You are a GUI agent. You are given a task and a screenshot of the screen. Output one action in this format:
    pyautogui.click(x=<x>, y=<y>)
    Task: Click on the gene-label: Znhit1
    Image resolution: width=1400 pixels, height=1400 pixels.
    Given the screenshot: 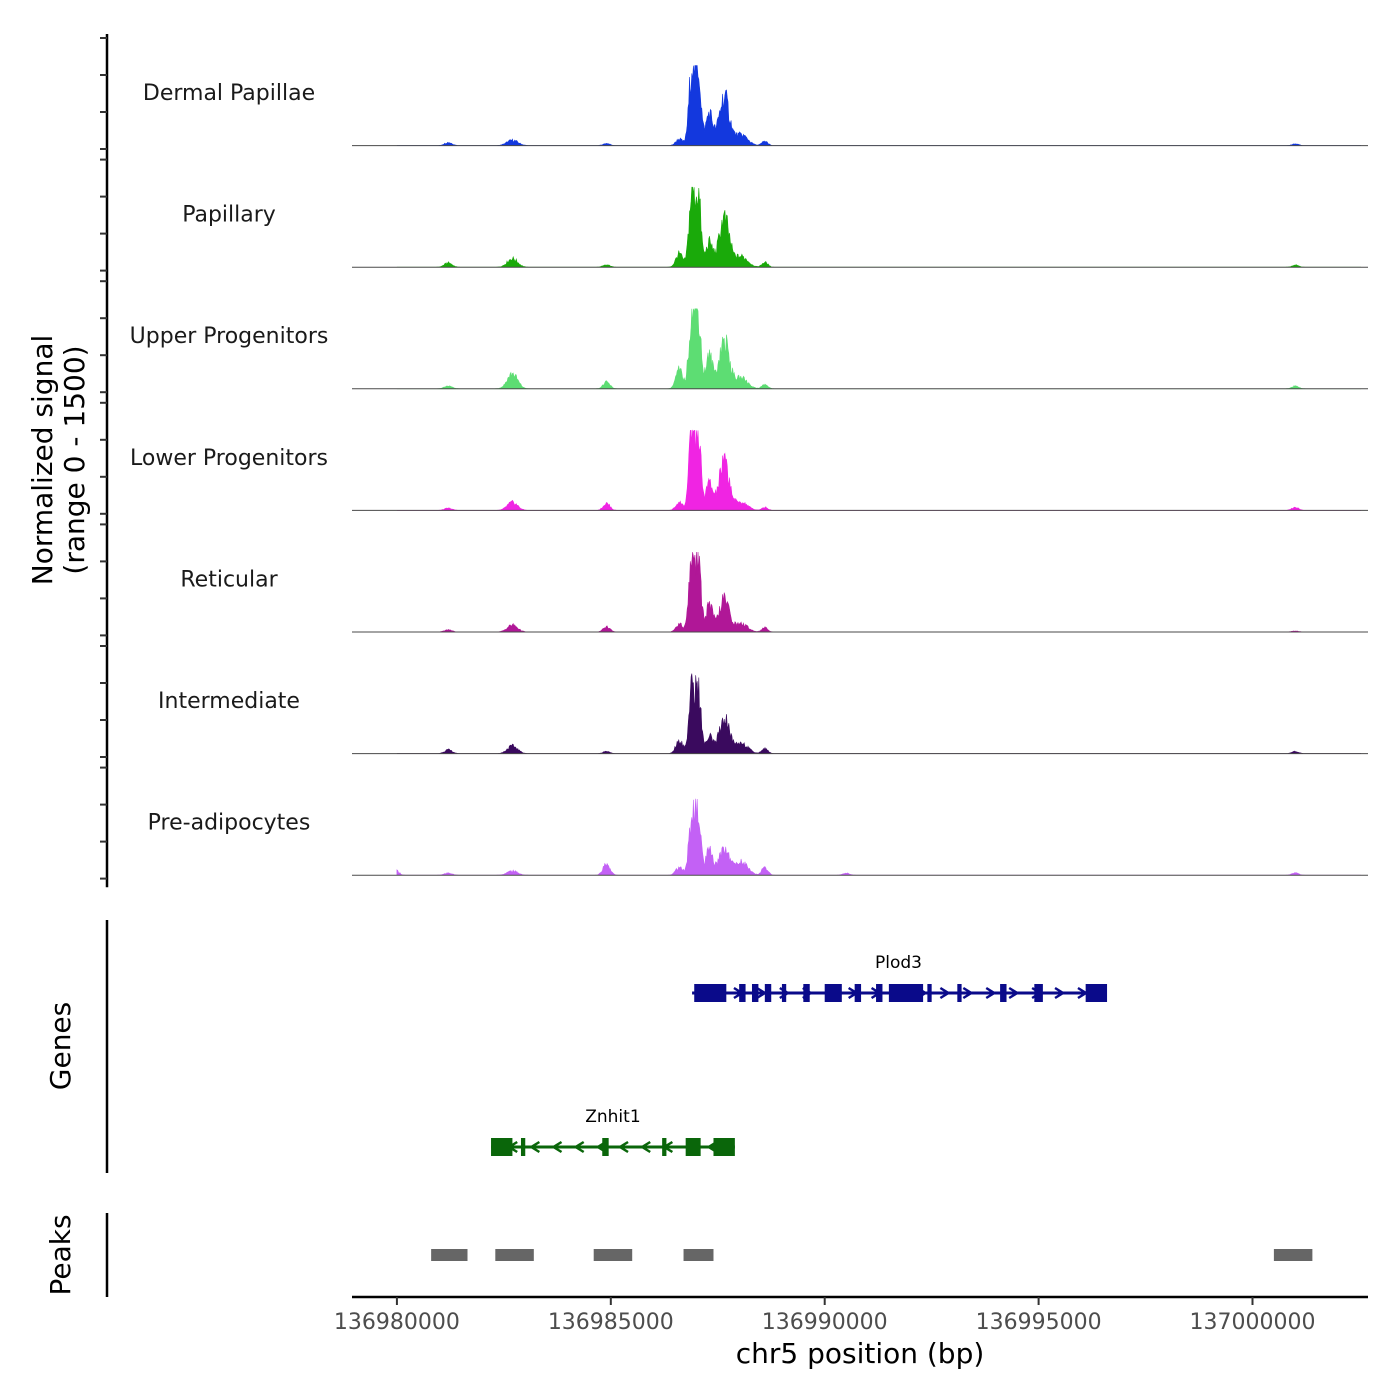 What is the action you would take?
    pyautogui.click(x=612, y=1117)
    